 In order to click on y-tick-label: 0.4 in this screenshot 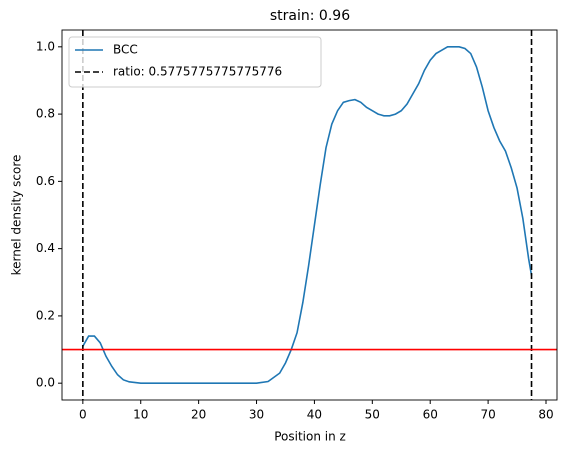, I will do `click(45, 248)`.